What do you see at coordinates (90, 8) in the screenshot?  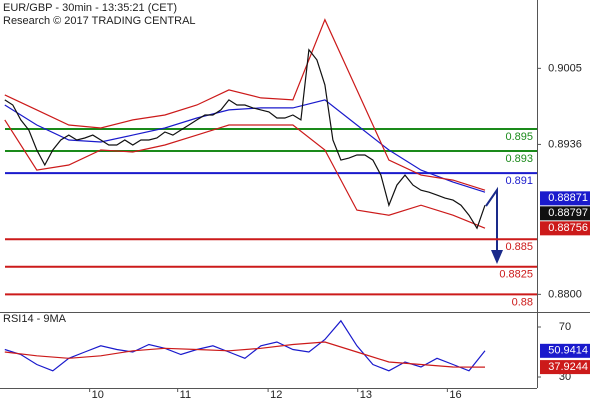 I see `chart-title: EUR/GBP - 30min - 13:35:21 (CET)` at bounding box center [90, 8].